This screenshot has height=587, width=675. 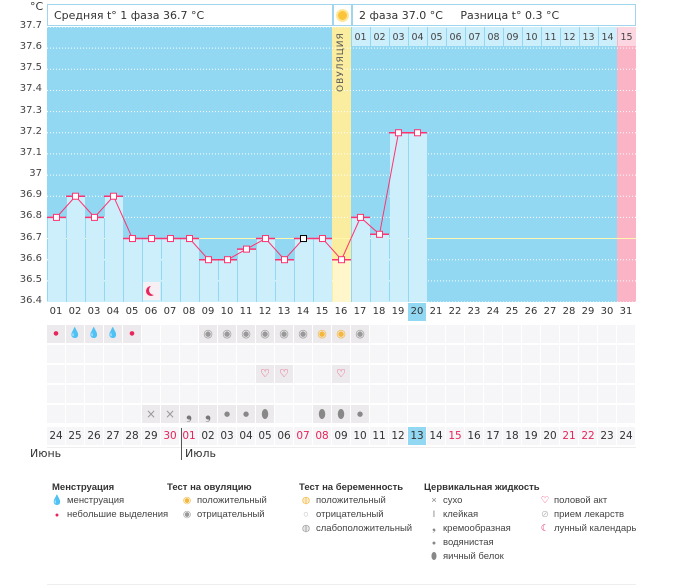 I want to click on cycle-day: 10, so click(x=227, y=311).